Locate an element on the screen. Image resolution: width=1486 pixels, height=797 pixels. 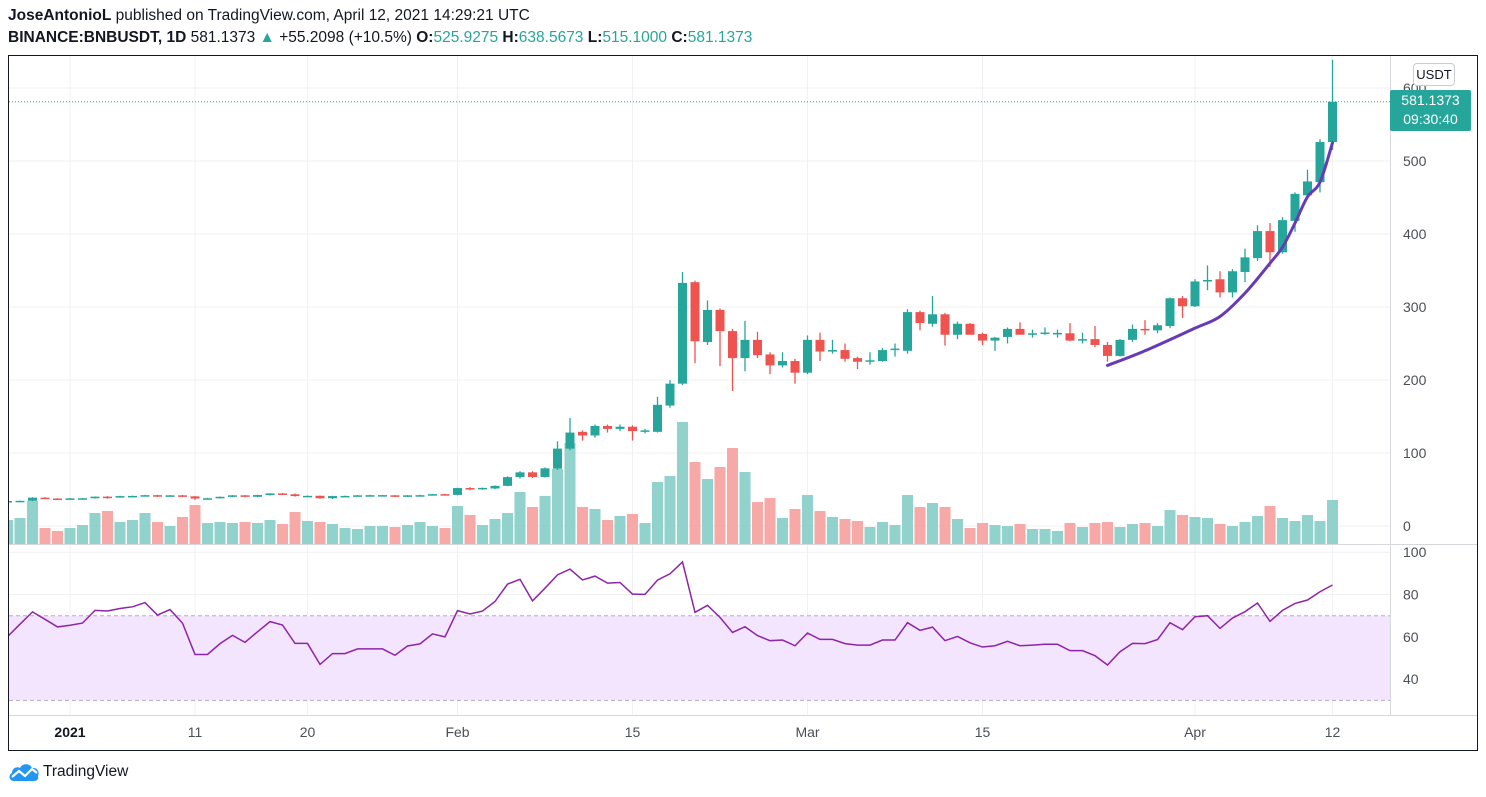
currency-badge: USDT is located at coordinates (1434, 74).